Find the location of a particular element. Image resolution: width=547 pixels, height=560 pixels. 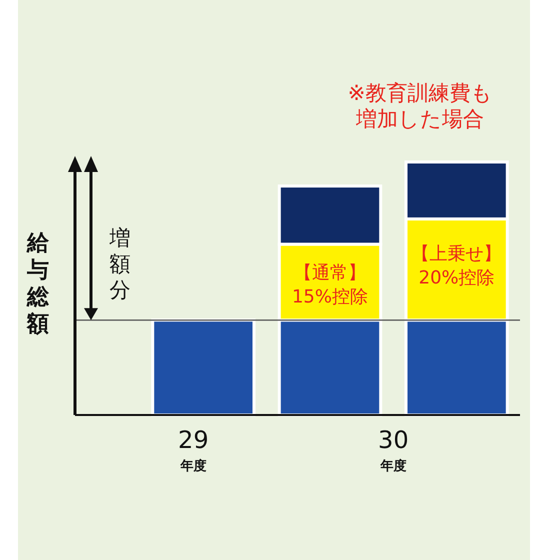

bar is located at coordinates (203, 367).